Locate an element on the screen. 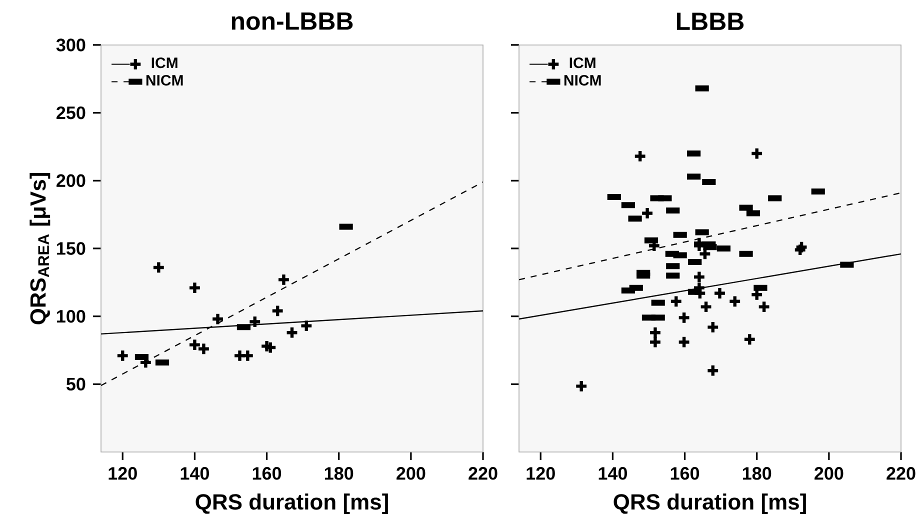  y-tick-label: 250 is located at coordinates (71, 113).